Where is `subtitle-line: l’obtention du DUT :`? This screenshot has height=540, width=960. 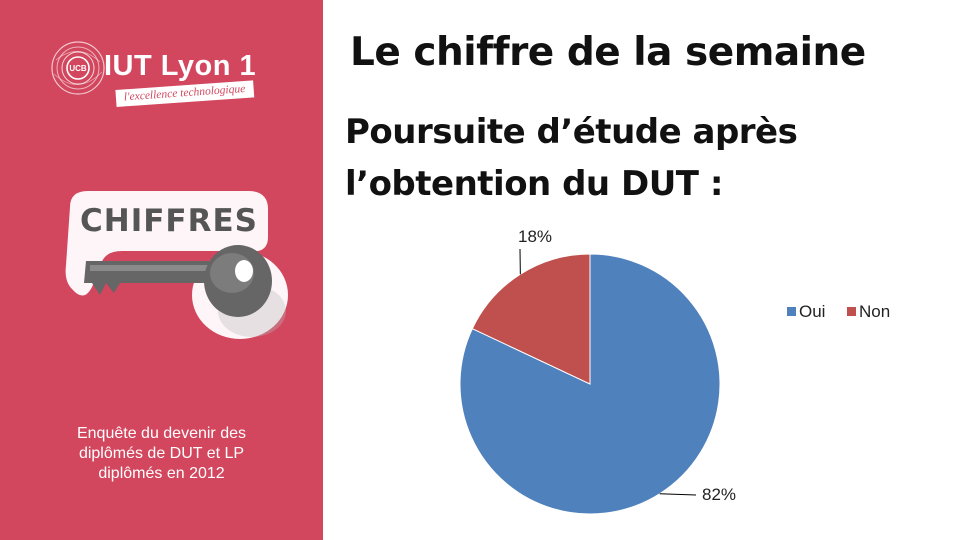
subtitle-line: l’obtention du DUT : is located at coordinates (534, 184).